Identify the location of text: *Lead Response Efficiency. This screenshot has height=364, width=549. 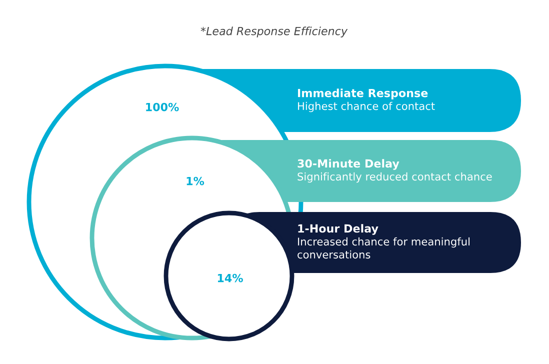
(274, 32).